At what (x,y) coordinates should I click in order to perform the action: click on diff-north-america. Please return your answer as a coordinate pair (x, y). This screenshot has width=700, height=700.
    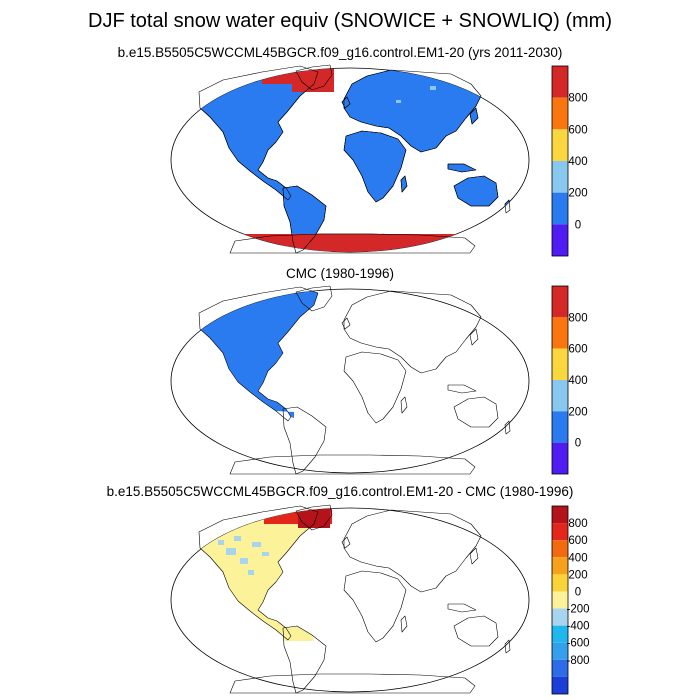
    Looking at the image, I should click on (258, 574).